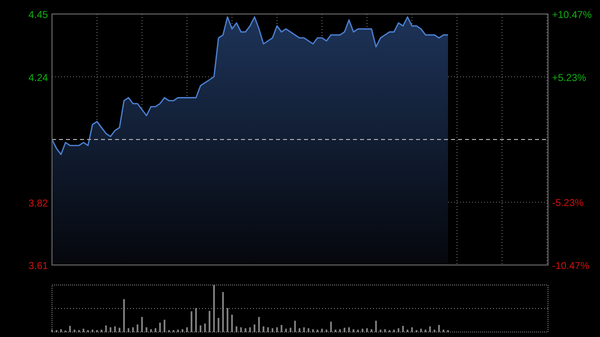 Image resolution: width=600 pixels, height=337 pixels. I want to click on y-tick-label: 4.24, so click(38, 78).